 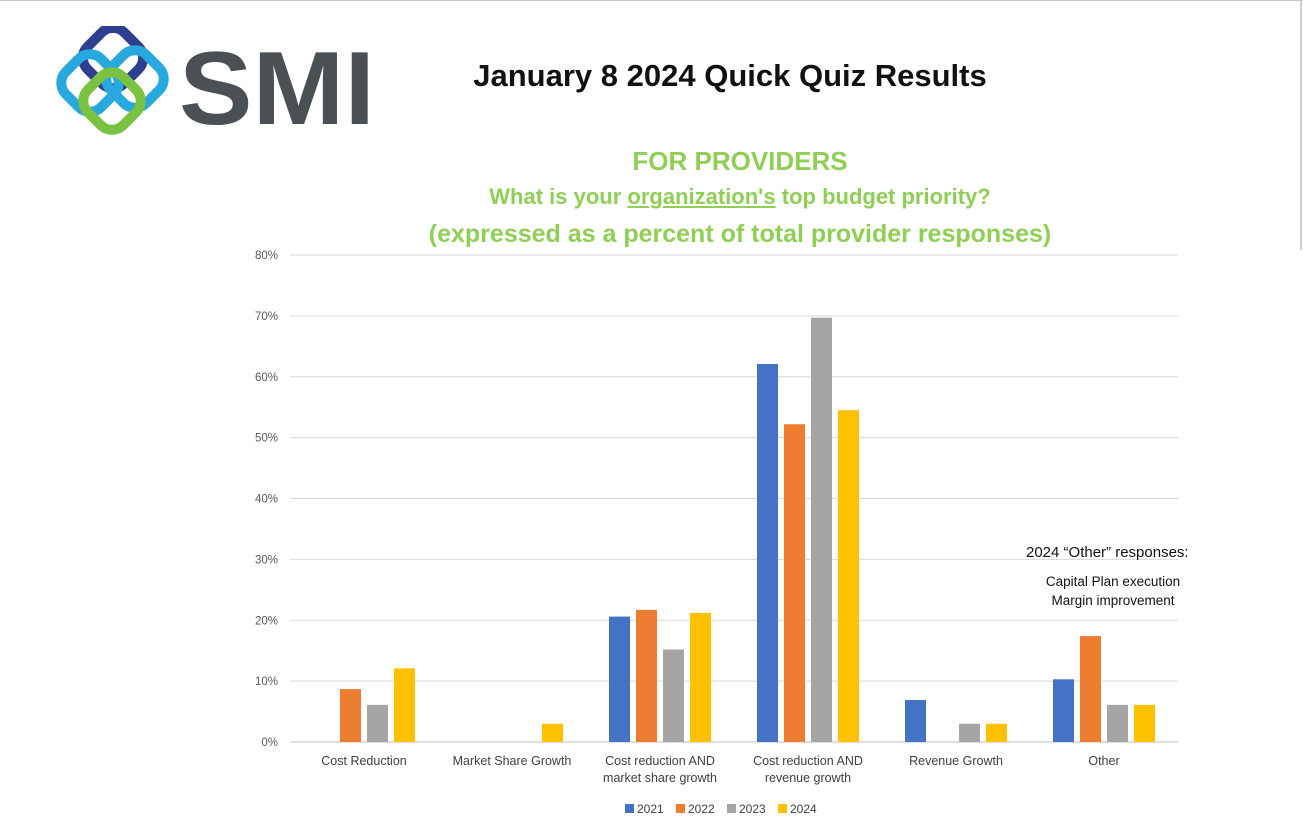 I want to click on legend-swatch-2024, so click(x=782, y=808).